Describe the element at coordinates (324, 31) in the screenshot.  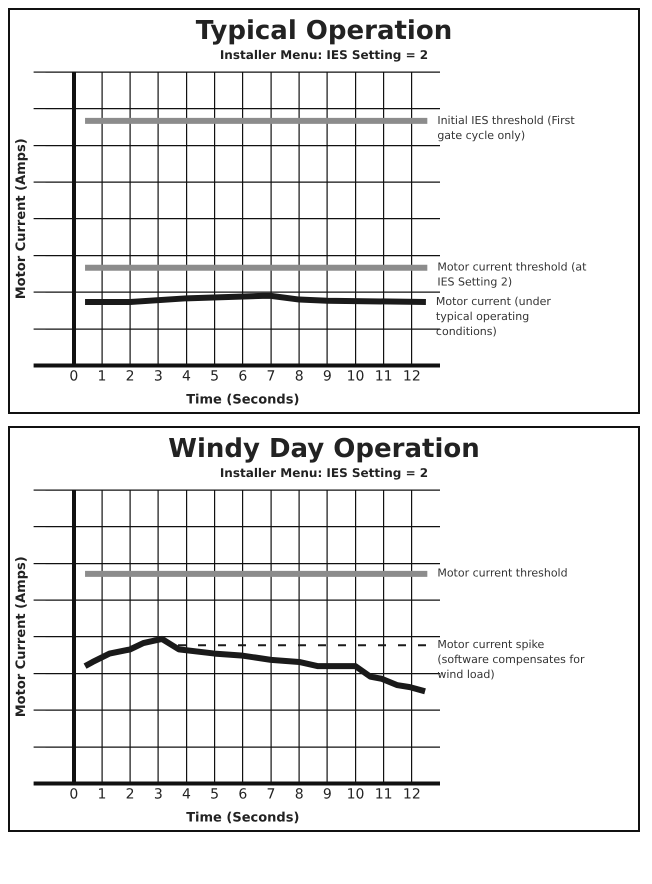
I see `chart-title: Typical Operation` at that location.